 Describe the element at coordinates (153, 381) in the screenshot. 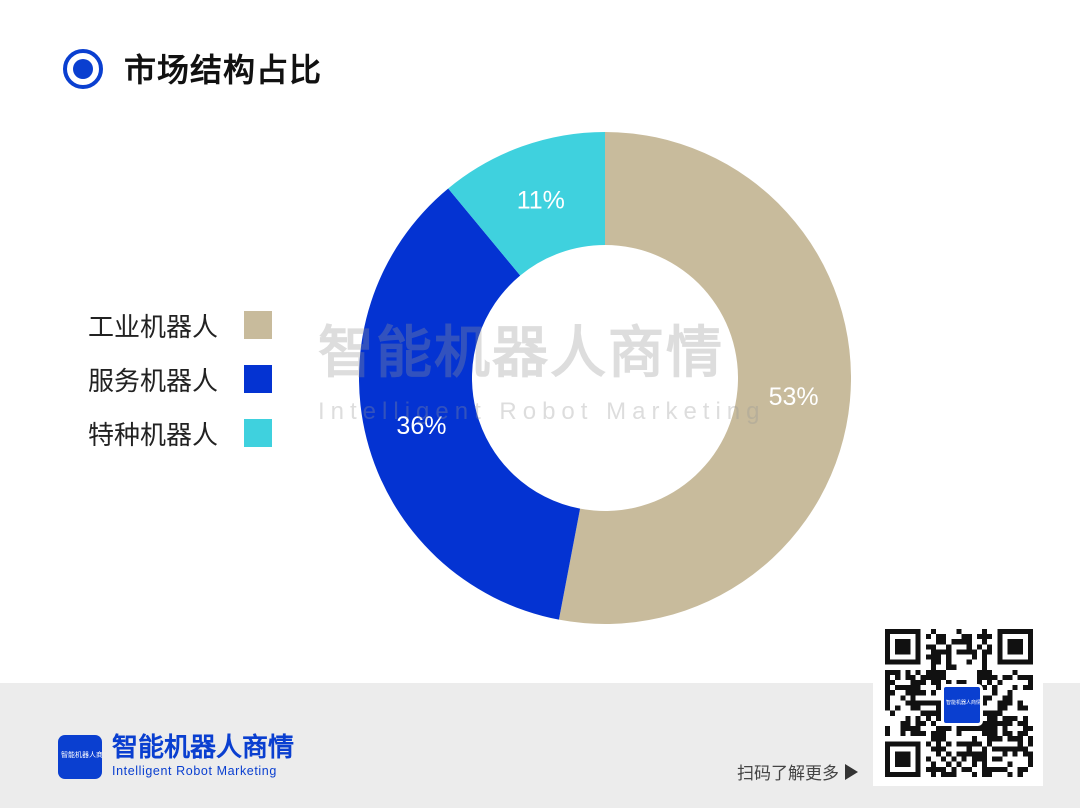

I see `legend-label: 服务机器人` at that location.